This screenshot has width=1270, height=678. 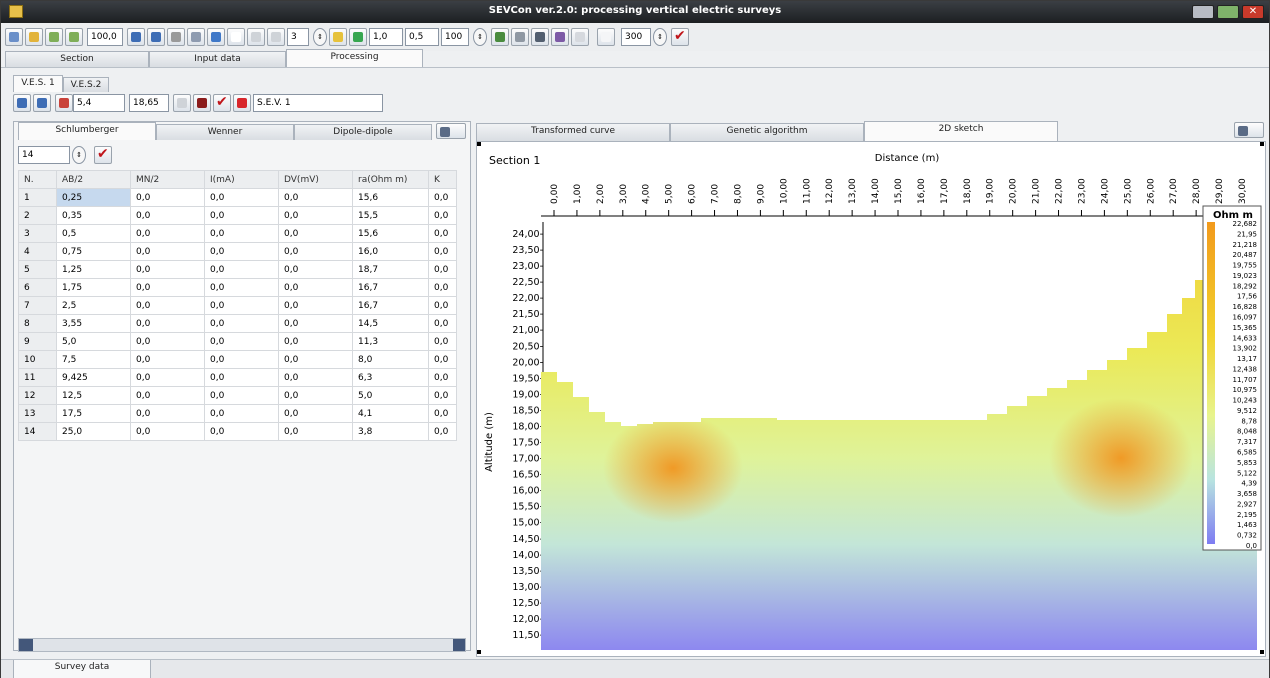 I want to click on table-cell: 8,0, so click(x=390, y=359).